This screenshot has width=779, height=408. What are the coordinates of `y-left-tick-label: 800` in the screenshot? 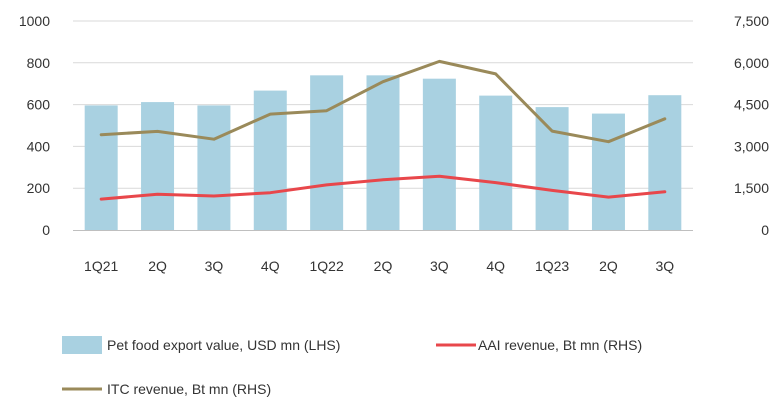 It's located at (39, 63).